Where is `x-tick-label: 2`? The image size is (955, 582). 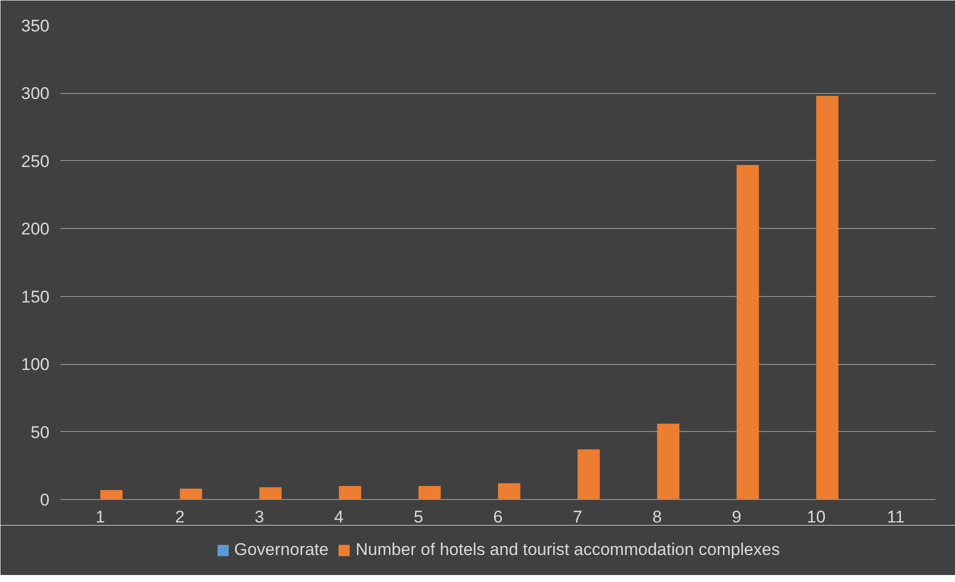
x-tick-label: 2 is located at coordinates (180, 517).